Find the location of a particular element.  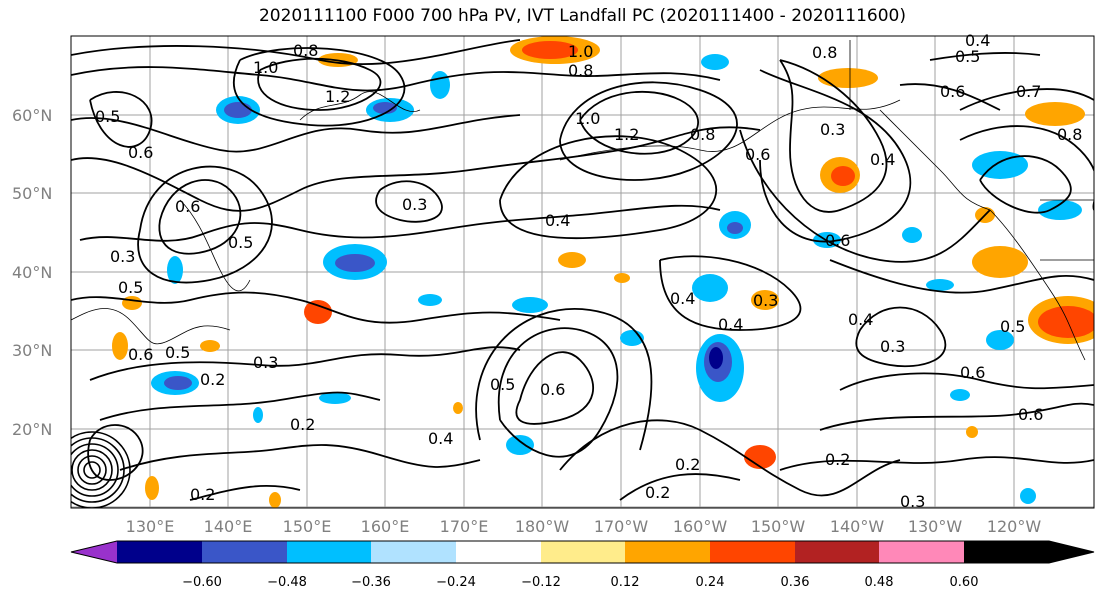

lon-label: 150°E is located at coordinates (307, 526).